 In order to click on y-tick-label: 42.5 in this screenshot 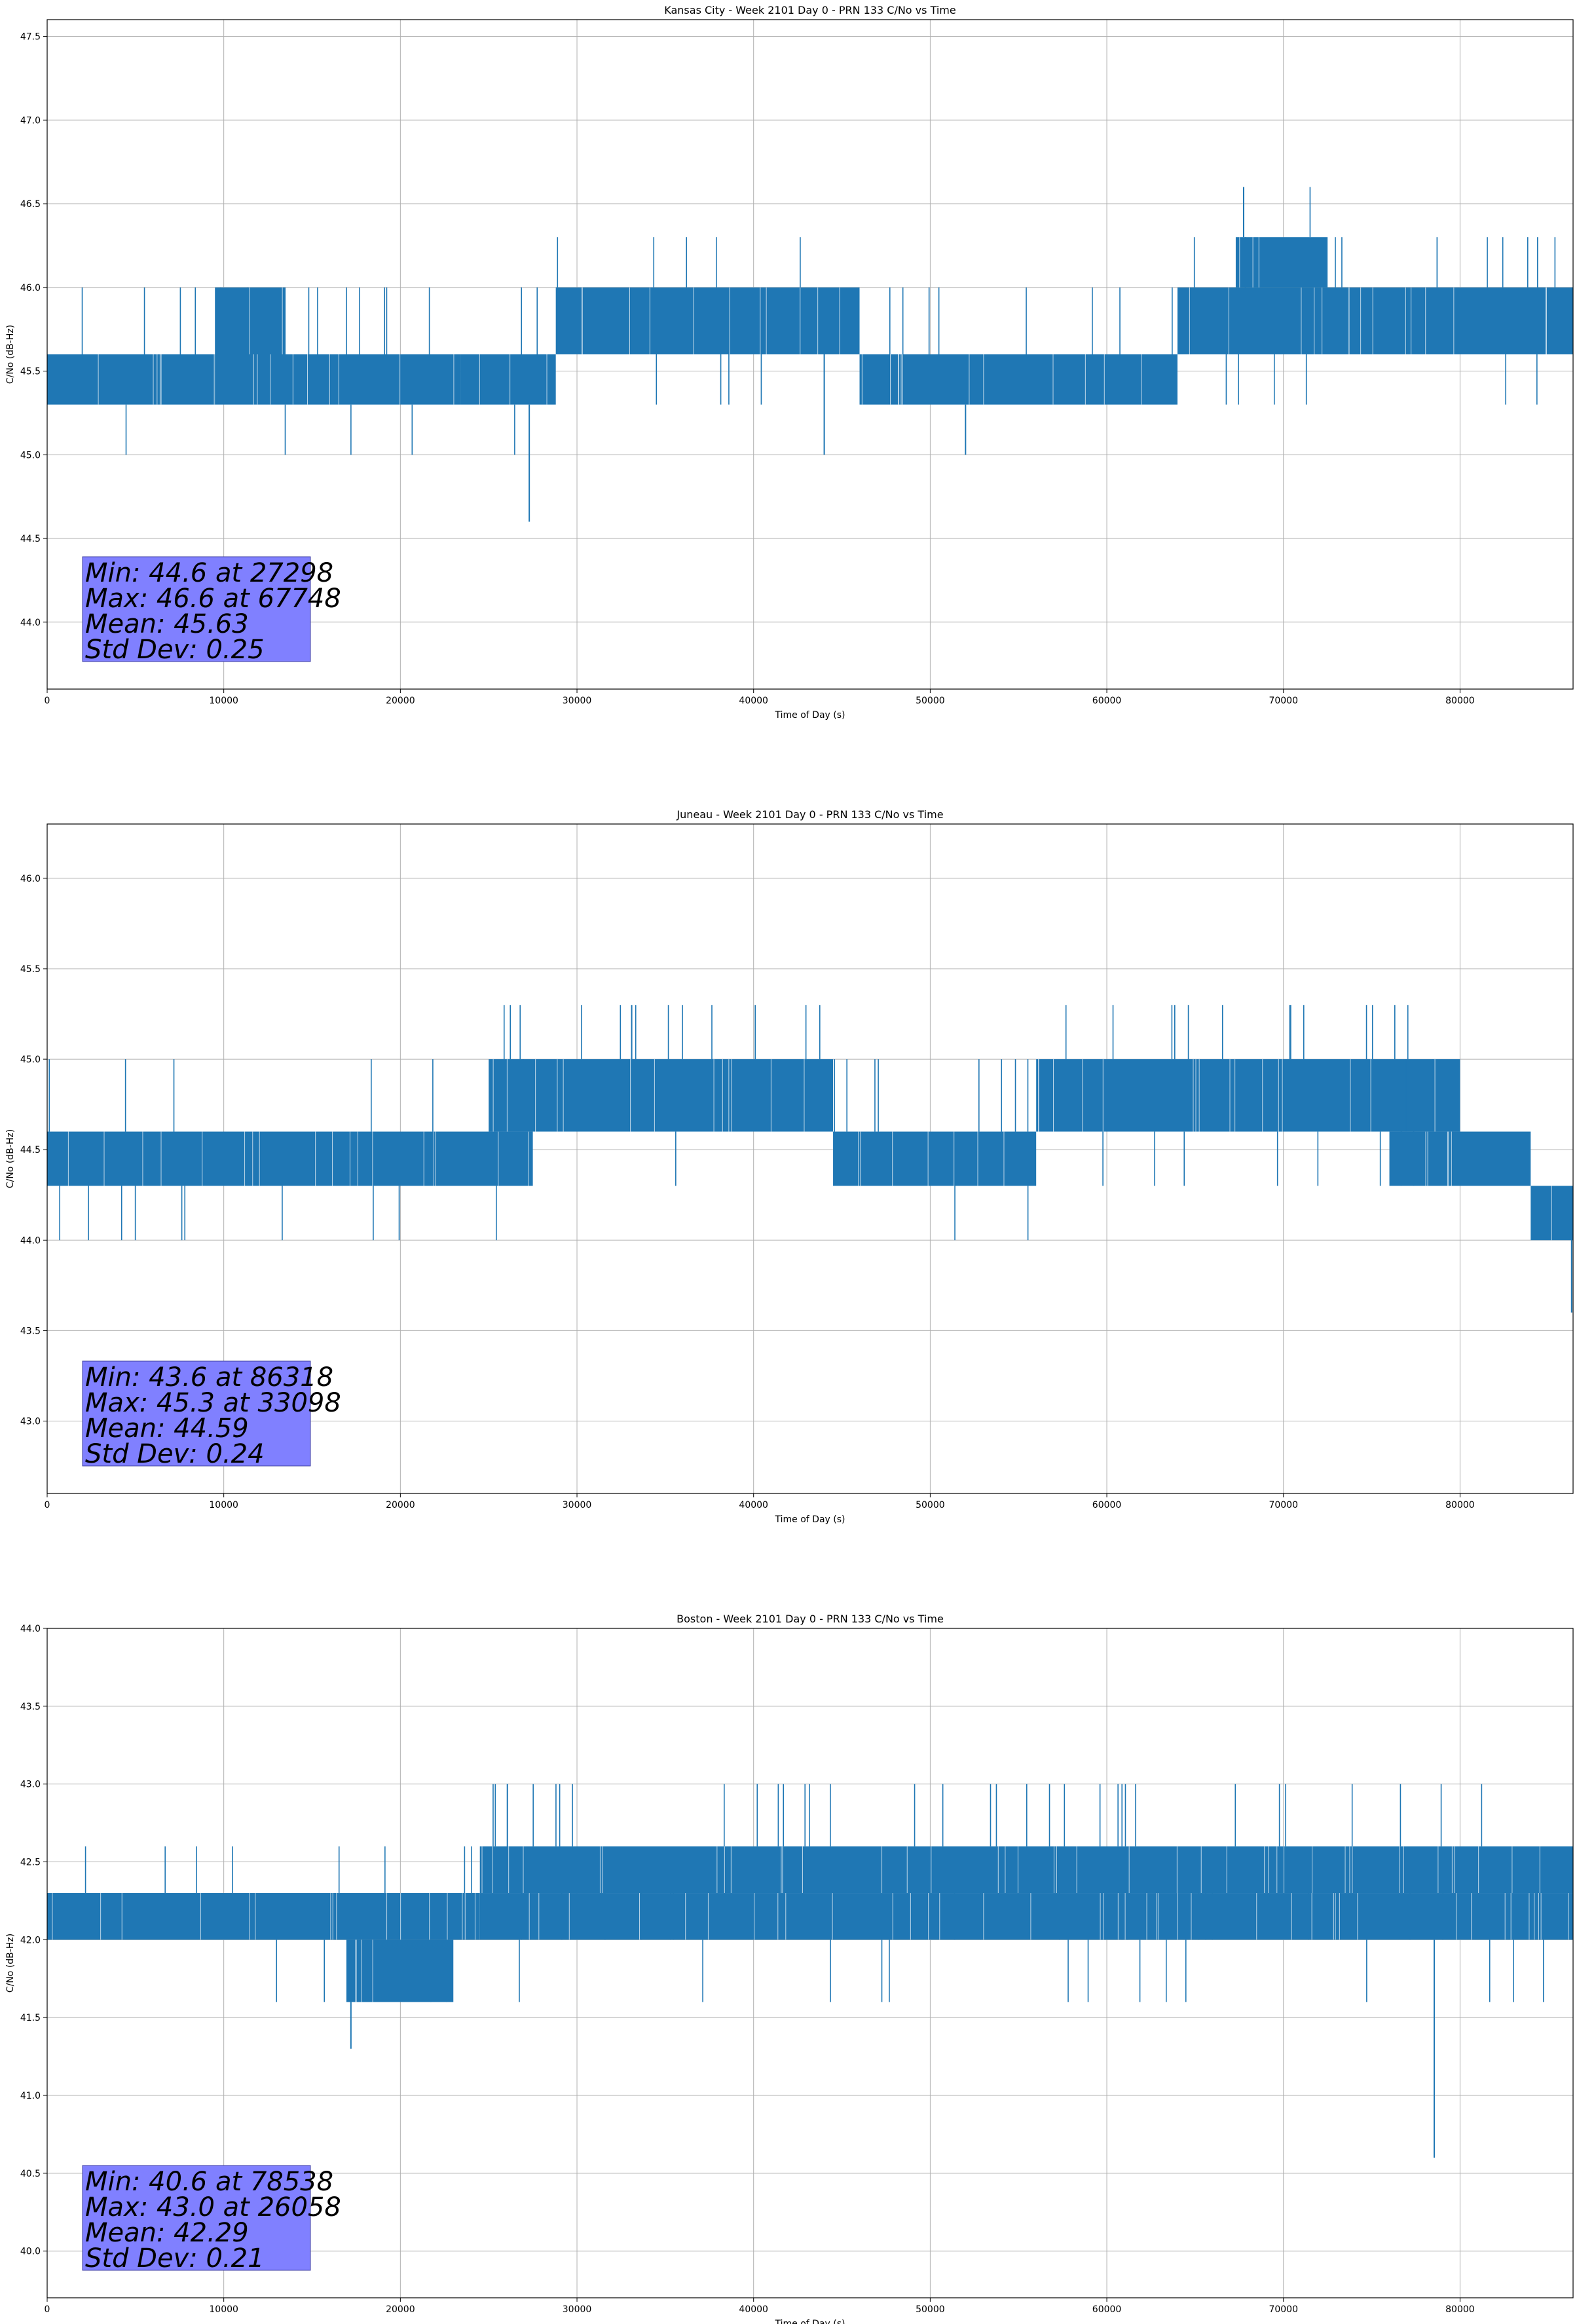, I will do `click(30, 1863)`.